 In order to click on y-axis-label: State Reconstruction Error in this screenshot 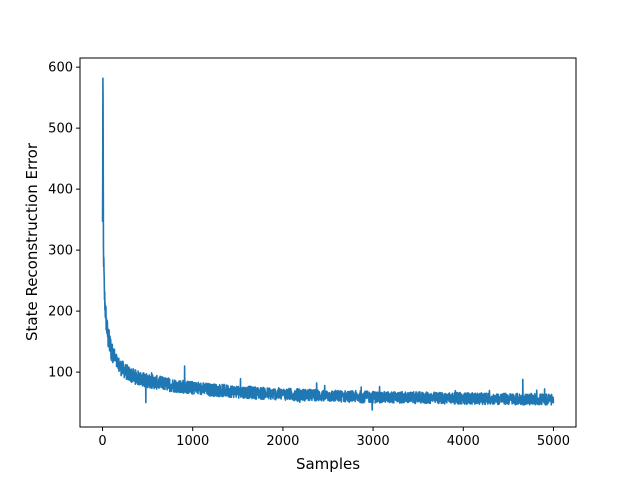, I will do `click(32, 241)`.